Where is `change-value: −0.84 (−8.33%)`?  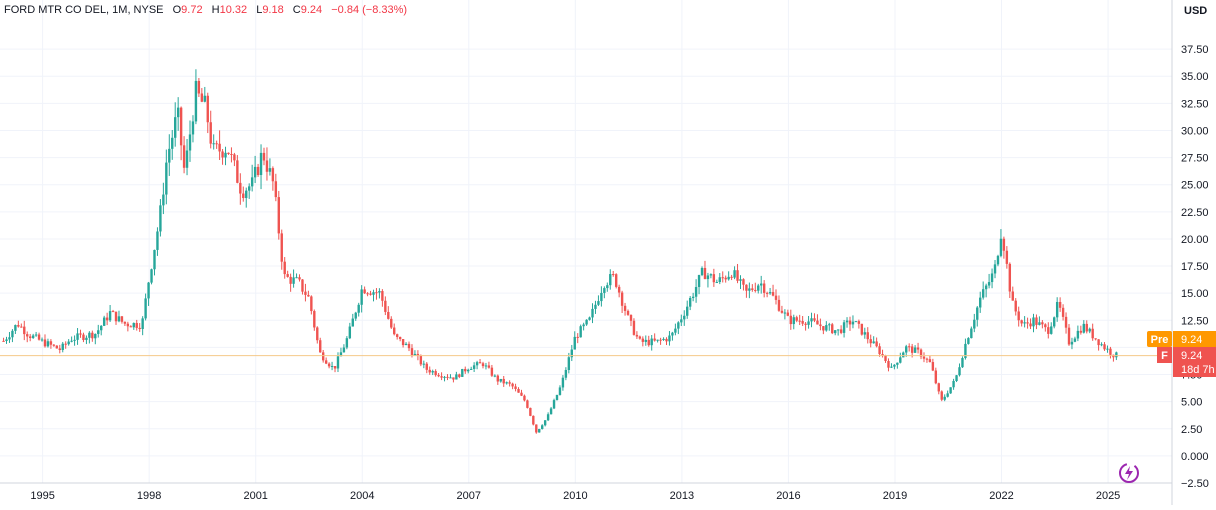 change-value: −0.84 (−8.33%) is located at coordinates (369, 10).